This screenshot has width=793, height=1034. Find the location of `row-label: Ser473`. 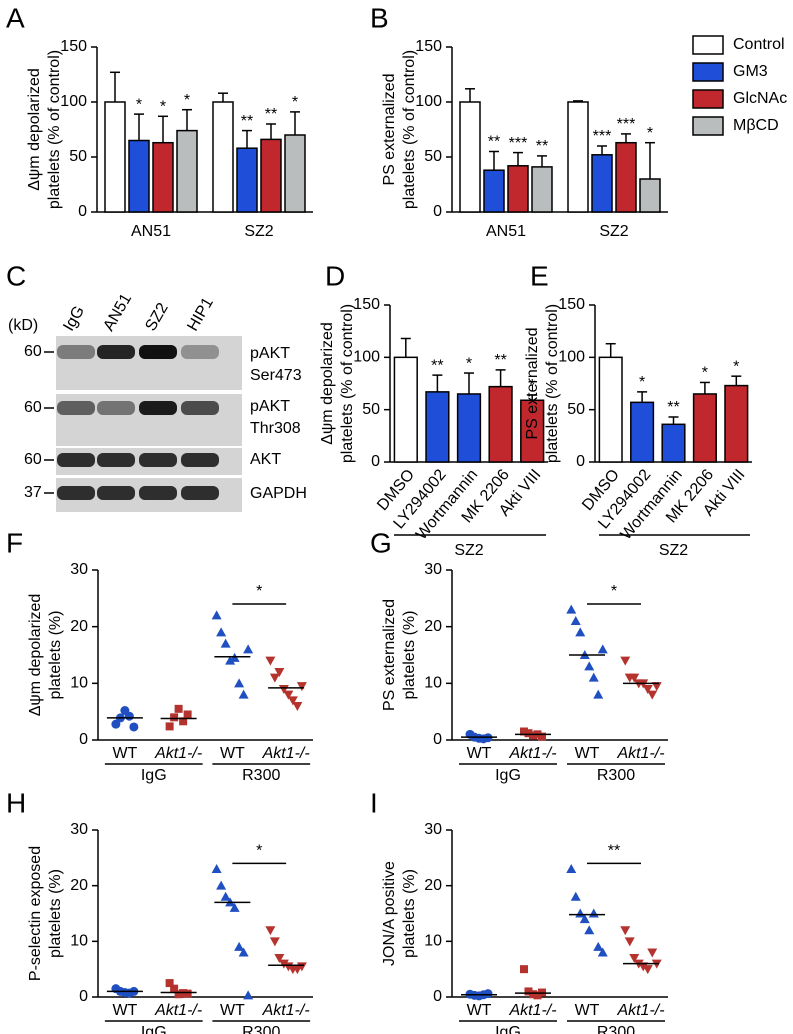

row-label: Ser473 is located at coordinates (276, 375).